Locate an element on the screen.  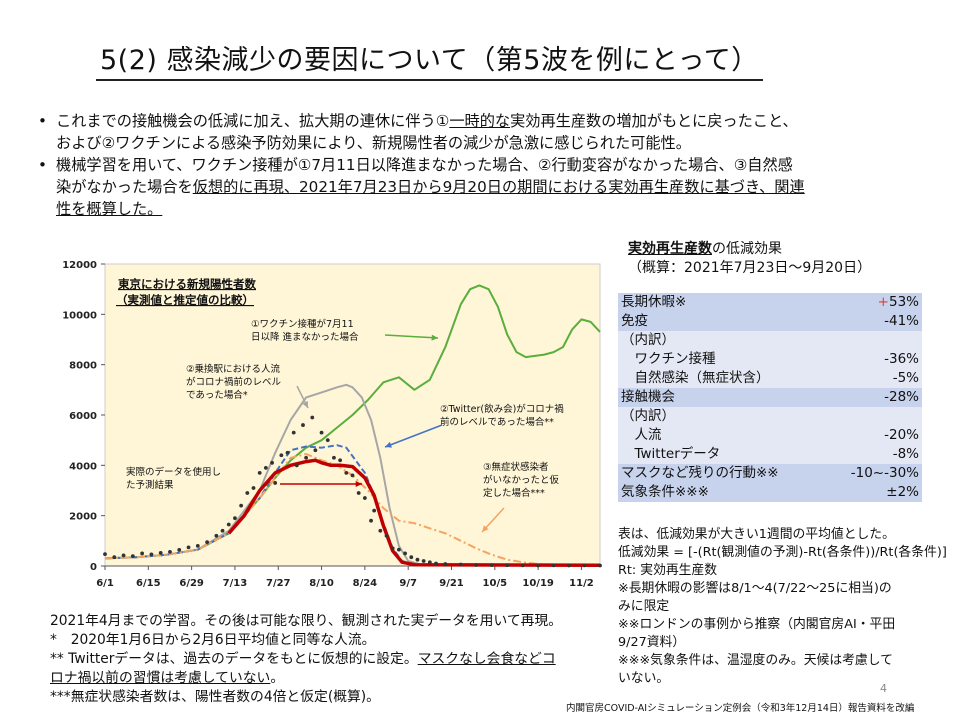
table-row-value-text: -28% is located at coordinates (901, 397).